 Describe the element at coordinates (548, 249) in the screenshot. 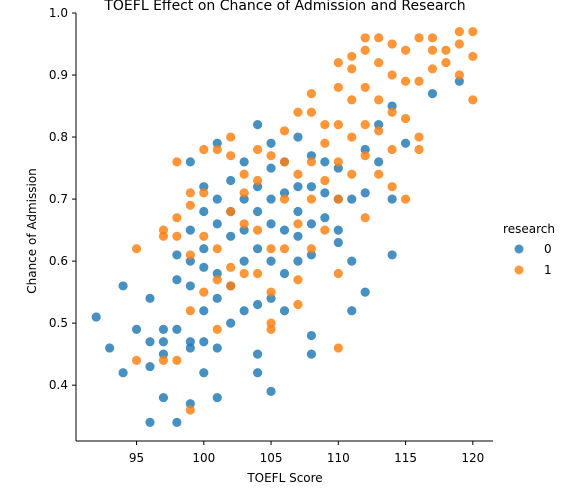

I see `legend-label-research-0: 0` at that location.